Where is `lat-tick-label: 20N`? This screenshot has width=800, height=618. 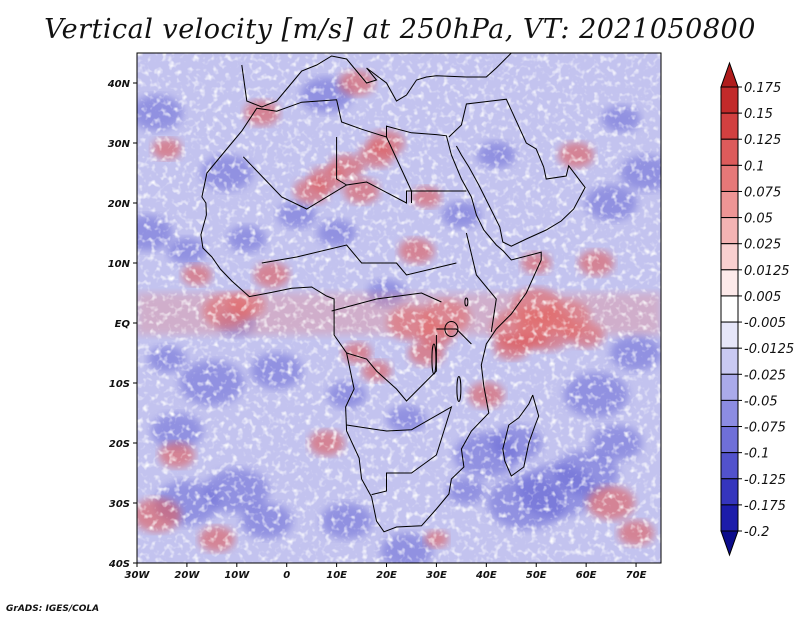 lat-tick-label: 20N is located at coordinates (119, 204).